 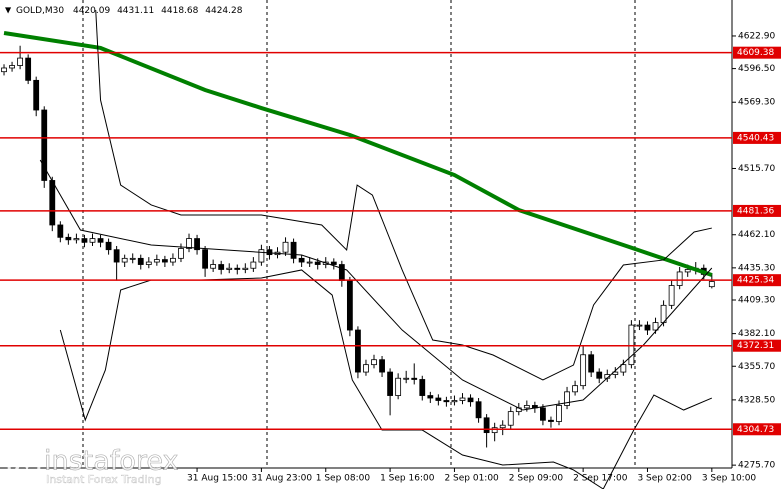 I want to click on x-tick-label: 31 Aug 15:00, so click(x=217, y=479).